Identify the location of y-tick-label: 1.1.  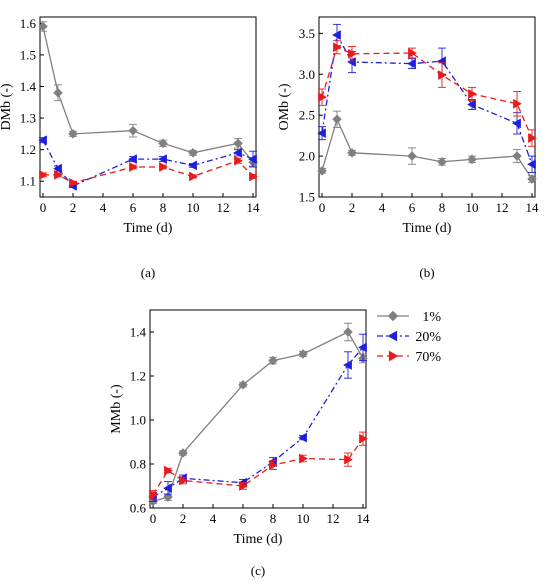
(28, 181).